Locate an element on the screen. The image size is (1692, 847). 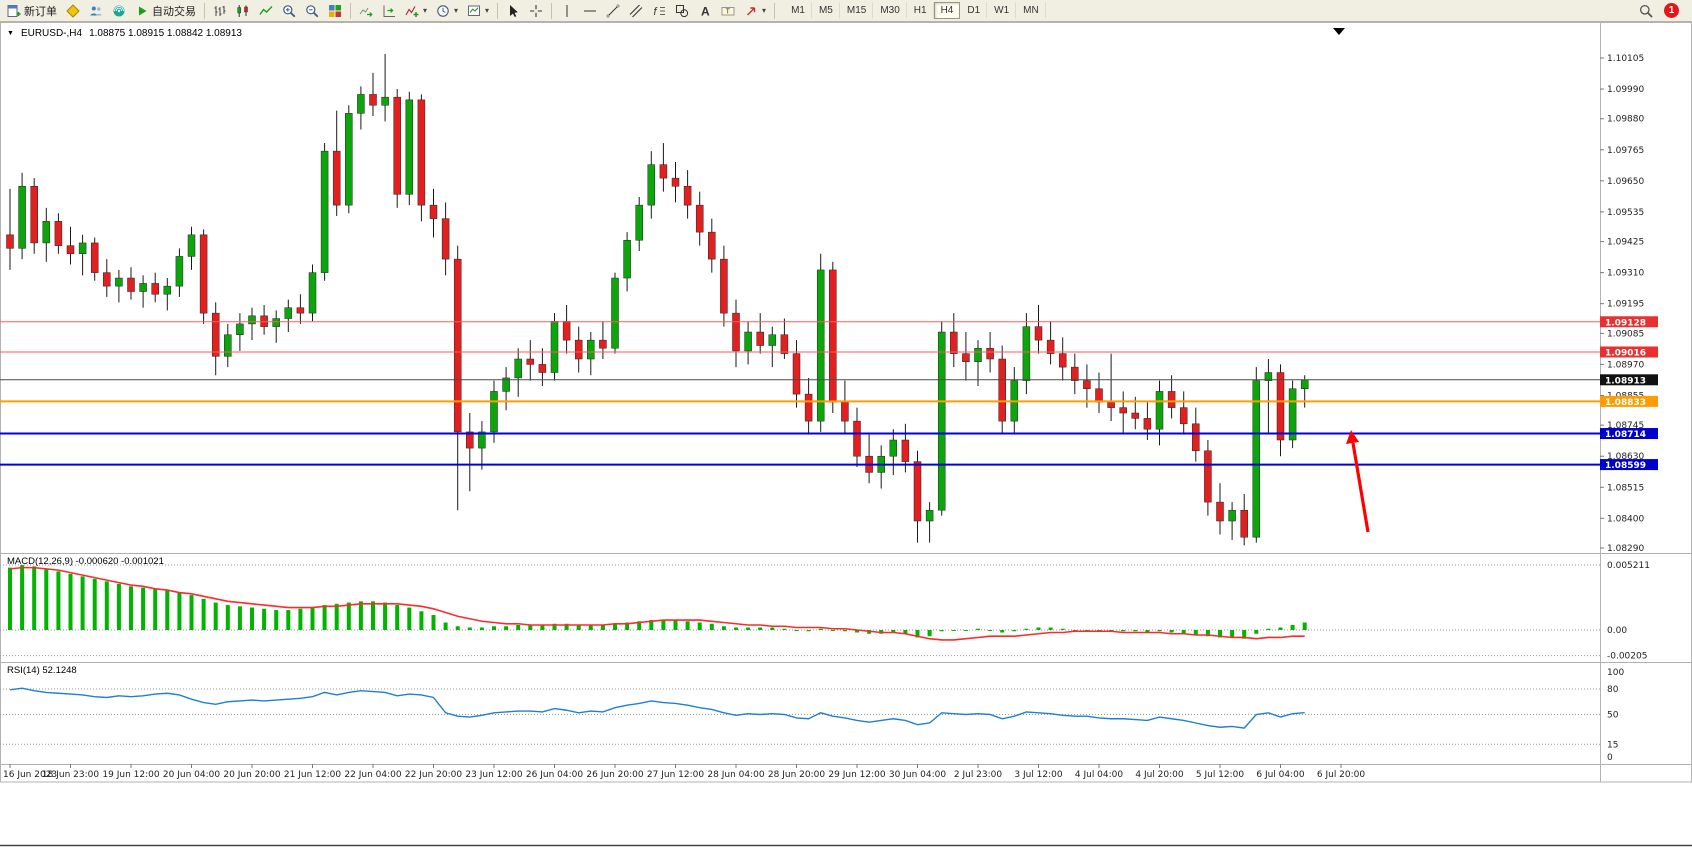
shapes-button is located at coordinates (682, 10).